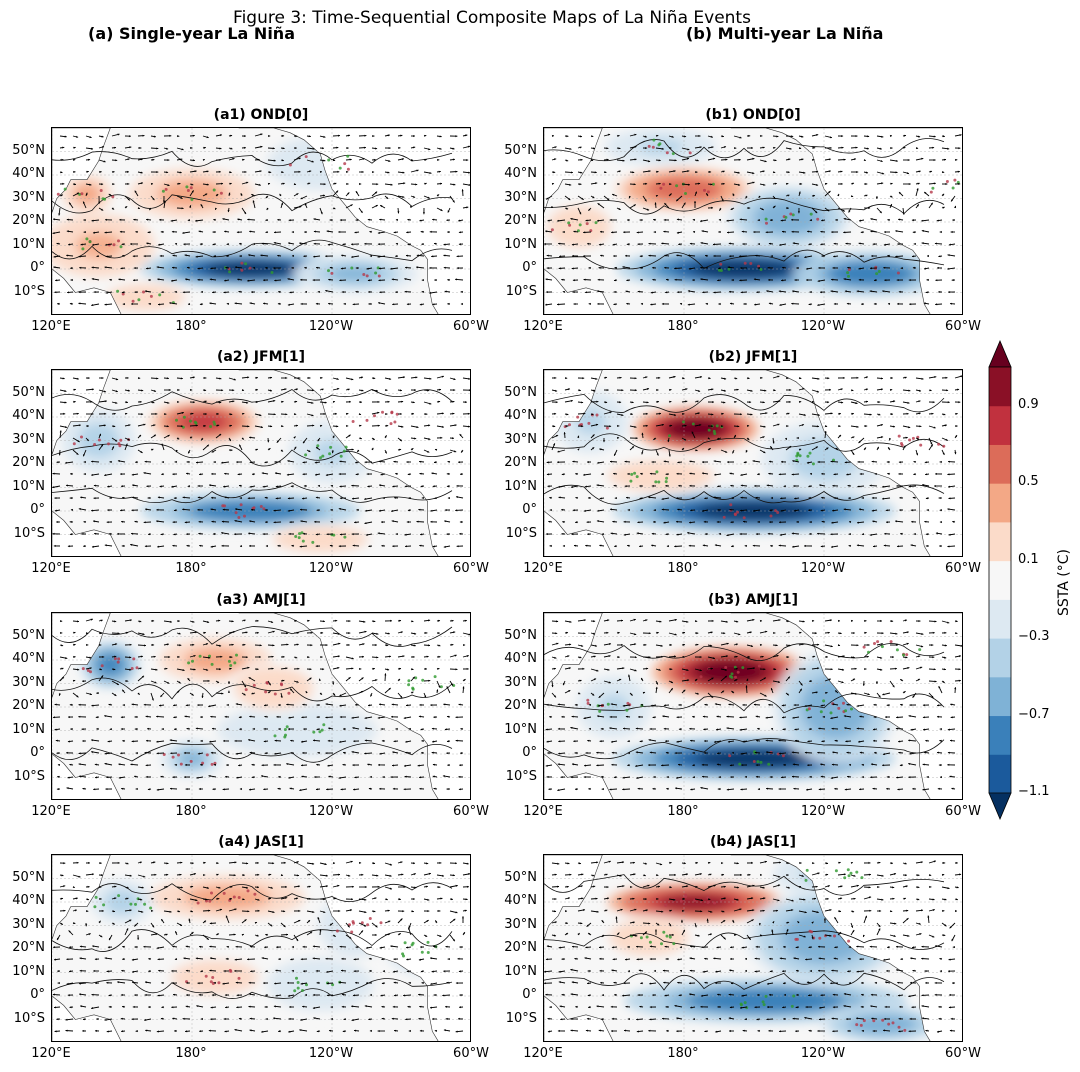 Image resolution: width=1080 pixels, height=1072 pixels. I want to click on y-tick-label: 40°N, so click(520, 415).